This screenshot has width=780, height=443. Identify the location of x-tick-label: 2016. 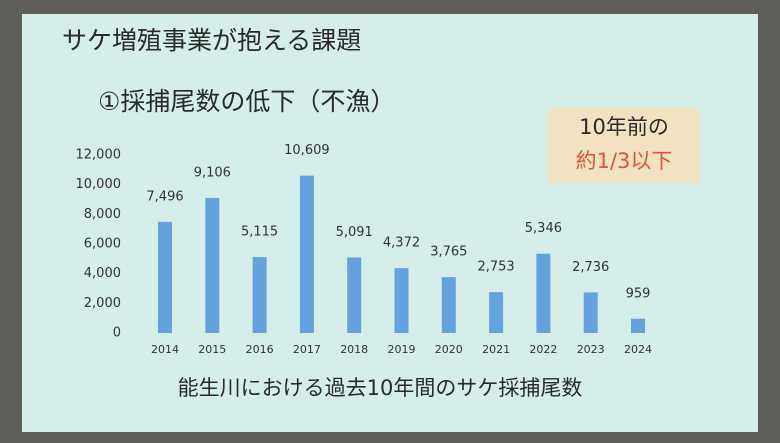
(260, 349).